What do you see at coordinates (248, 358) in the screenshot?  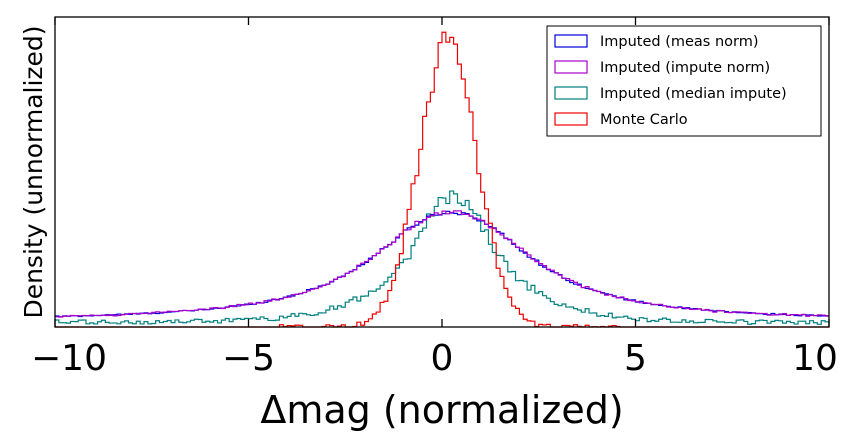 I see `x-tick-label: −5` at bounding box center [248, 358].